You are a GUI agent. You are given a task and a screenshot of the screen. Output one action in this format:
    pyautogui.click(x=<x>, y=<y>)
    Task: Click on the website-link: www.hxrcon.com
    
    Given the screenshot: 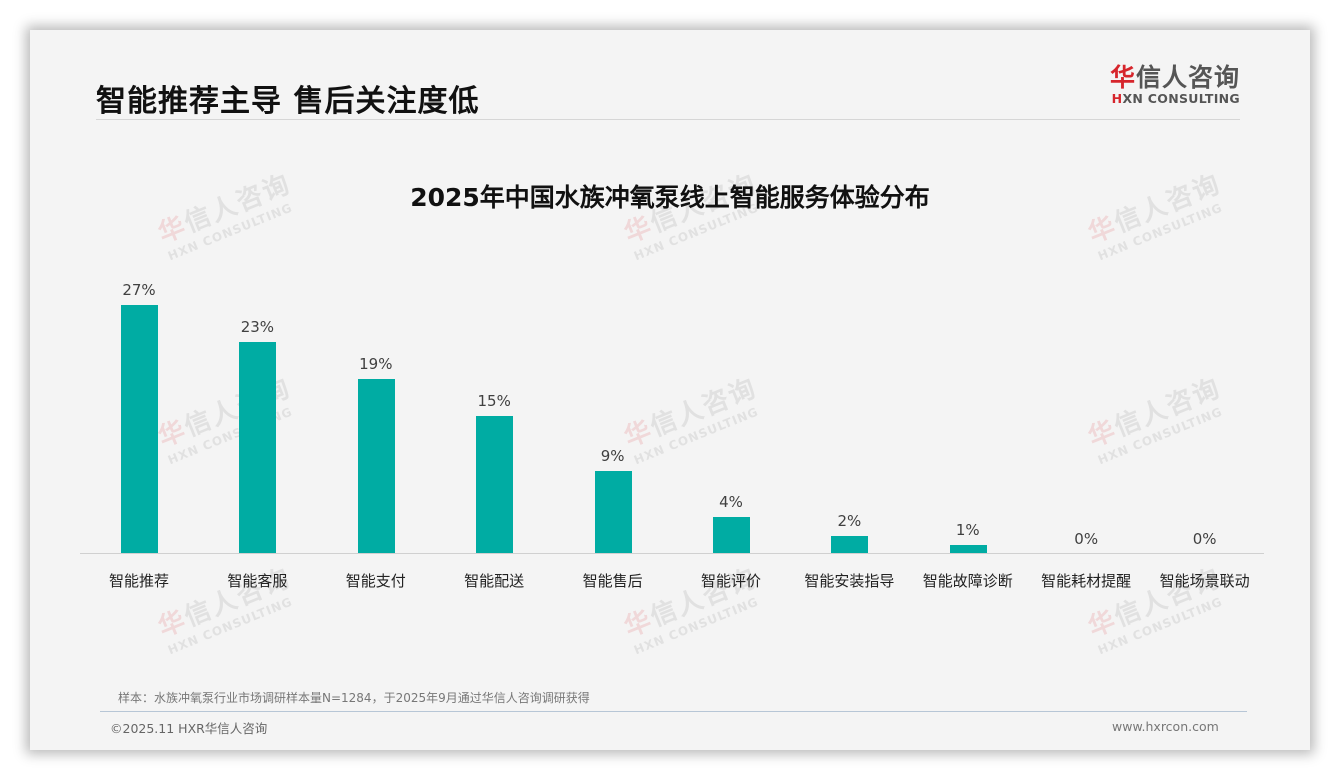 What is the action you would take?
    pyautogui.click(x=1165, y=726)
    